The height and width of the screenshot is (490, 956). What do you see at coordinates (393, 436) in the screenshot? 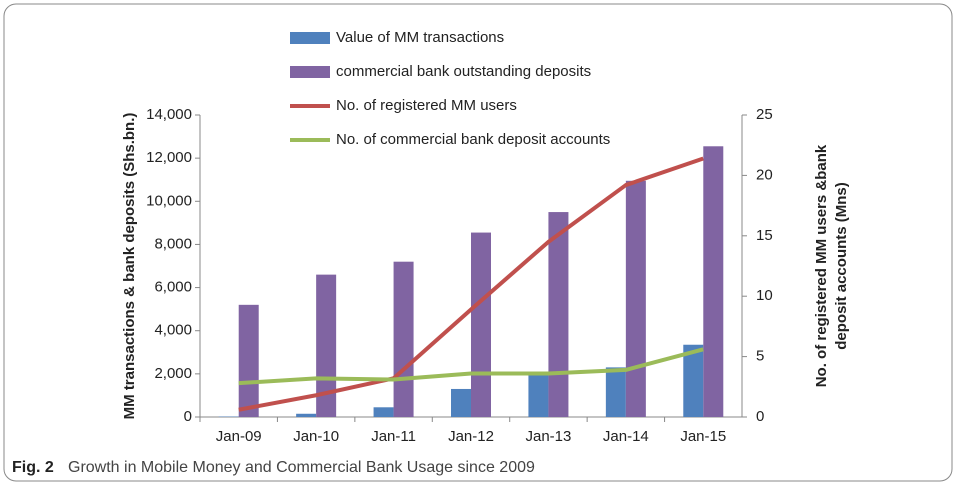
I see `x-tick-label: Jan-11` at bounding box center [393, 436].